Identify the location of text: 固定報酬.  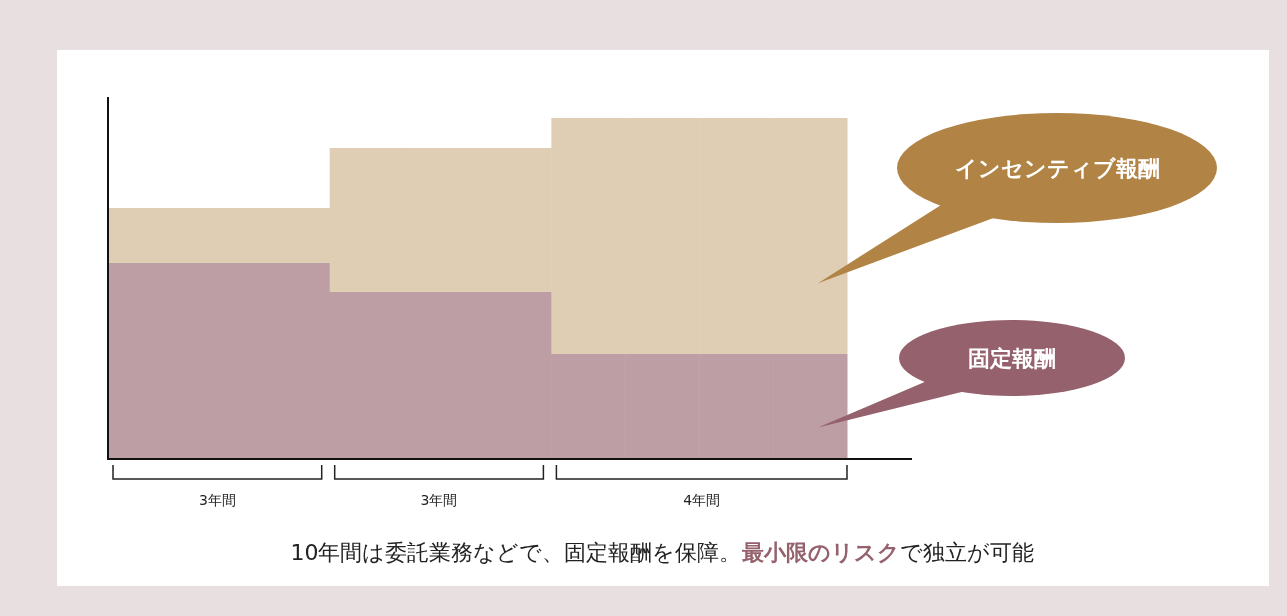
(1012, 358).